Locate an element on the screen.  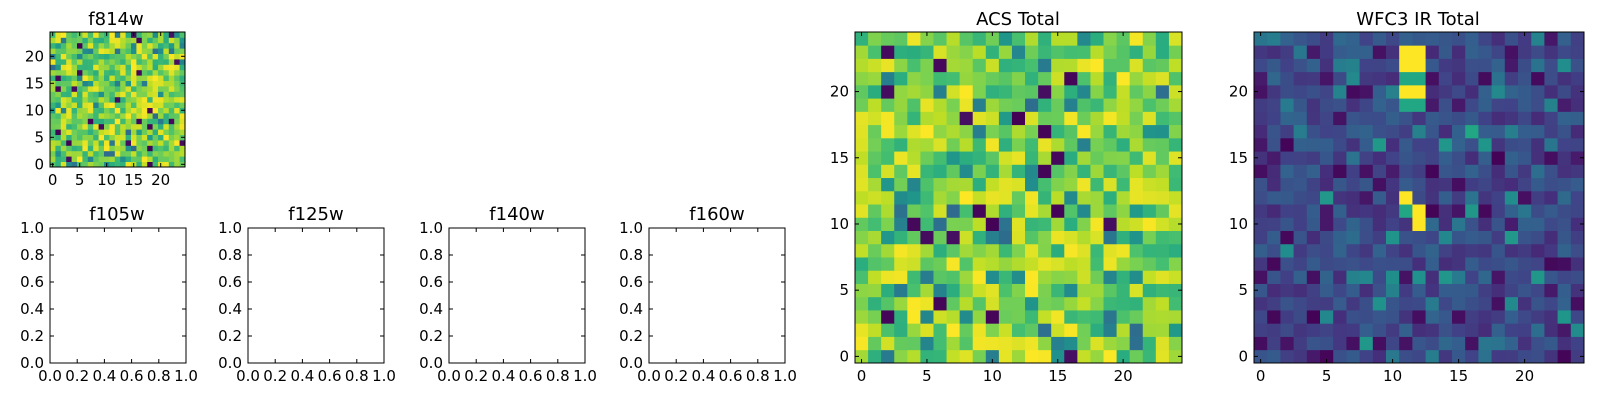
y-tick-label: 0.2 is located at coordinates (32, 336).